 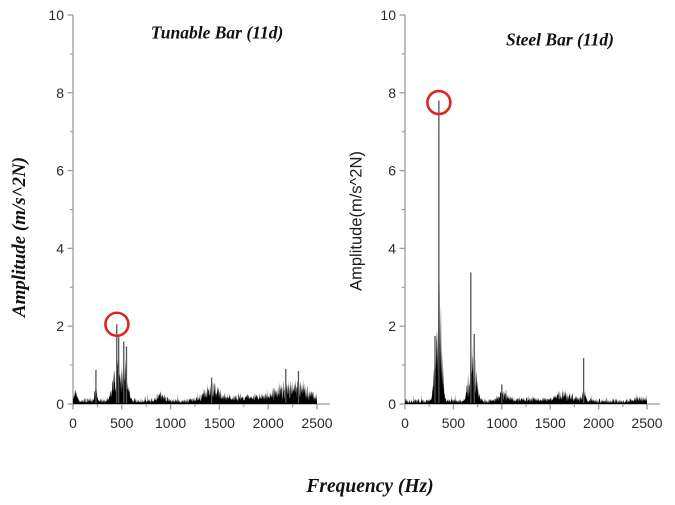 I want to click on plot-title-steel-bar: Steel Bar (11d), so click(x=560, y=39).